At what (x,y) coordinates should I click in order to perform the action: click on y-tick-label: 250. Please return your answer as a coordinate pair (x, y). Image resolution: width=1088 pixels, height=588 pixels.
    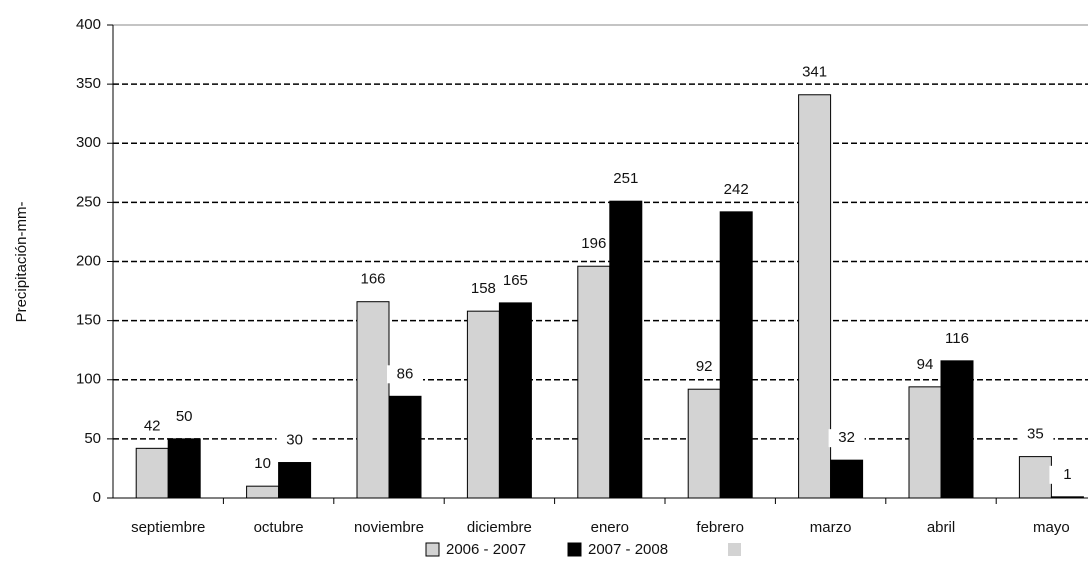
    Looking at the image, I should click on (88, 201).